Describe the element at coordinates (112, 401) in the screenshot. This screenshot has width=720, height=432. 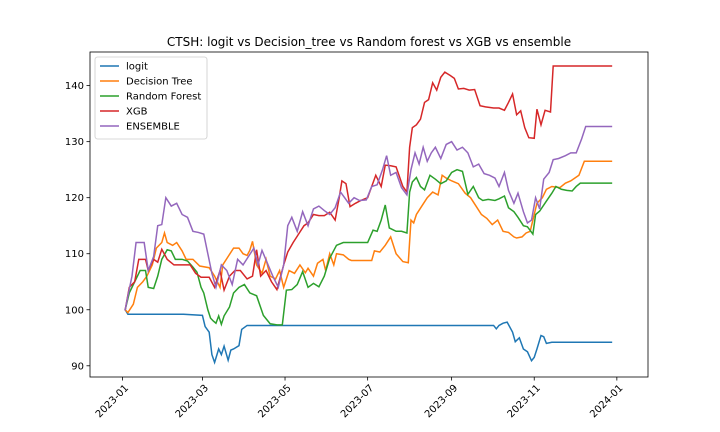
I see `x-tick-label: 2023-01` at that location.